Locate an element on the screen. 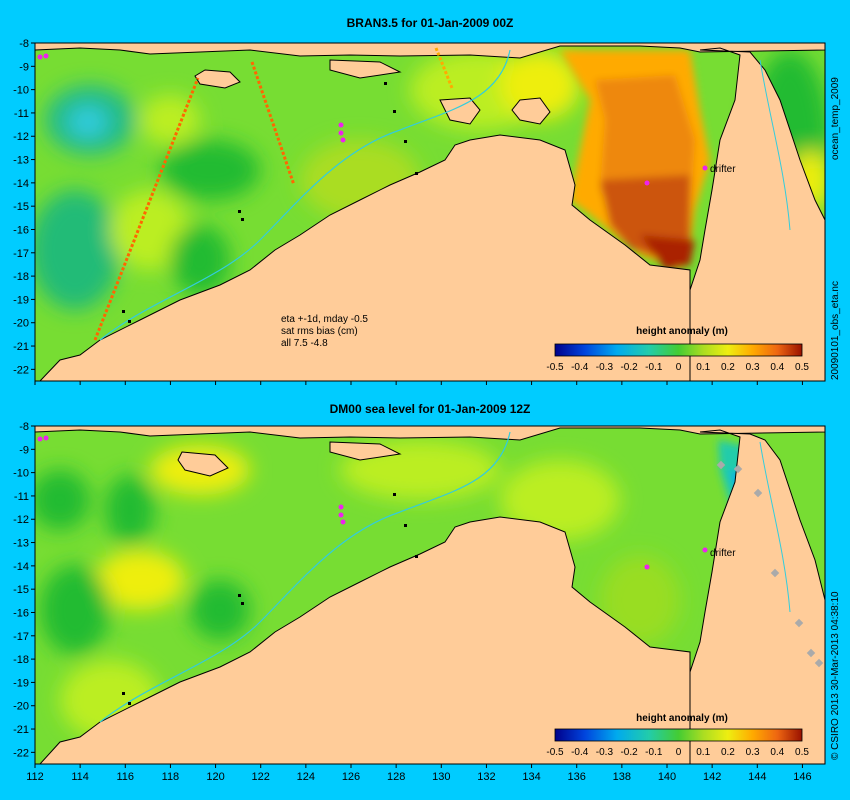  colorbar-tick-label: 0.3 is located at coordinates (753, 367).